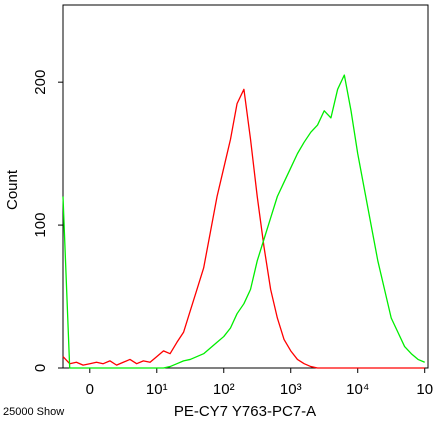 The width and height of the screenshot is (434, 426). What do you see at coordinates (40, 82) in the screenshot?
I see `y-tick-label: 200` at bounding box center [40, 82].